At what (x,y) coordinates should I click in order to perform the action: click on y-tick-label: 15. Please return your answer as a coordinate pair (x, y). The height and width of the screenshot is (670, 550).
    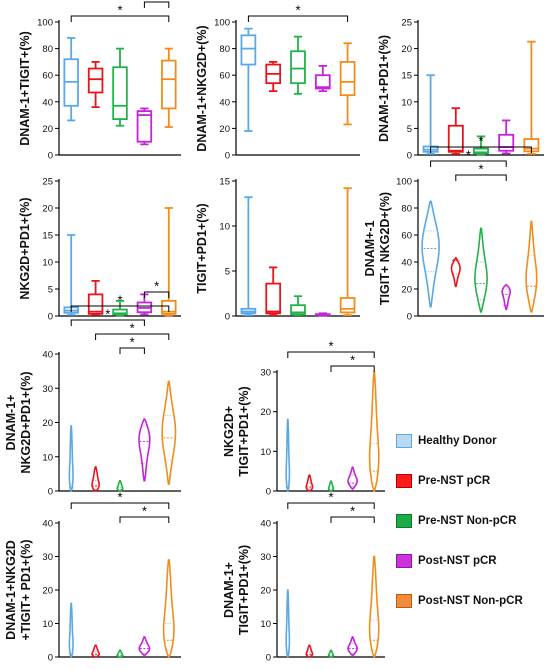
    Looking at the image, I should click on (47, 236).